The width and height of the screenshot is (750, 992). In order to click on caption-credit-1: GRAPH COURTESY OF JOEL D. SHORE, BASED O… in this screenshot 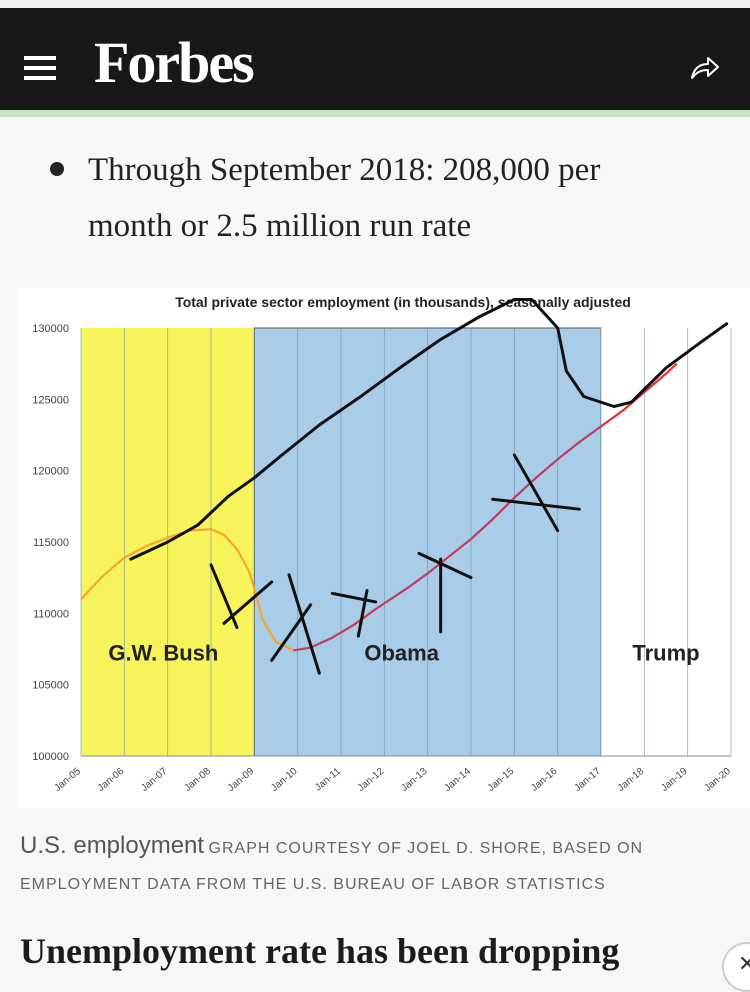, I will do `click(426, 848)`.